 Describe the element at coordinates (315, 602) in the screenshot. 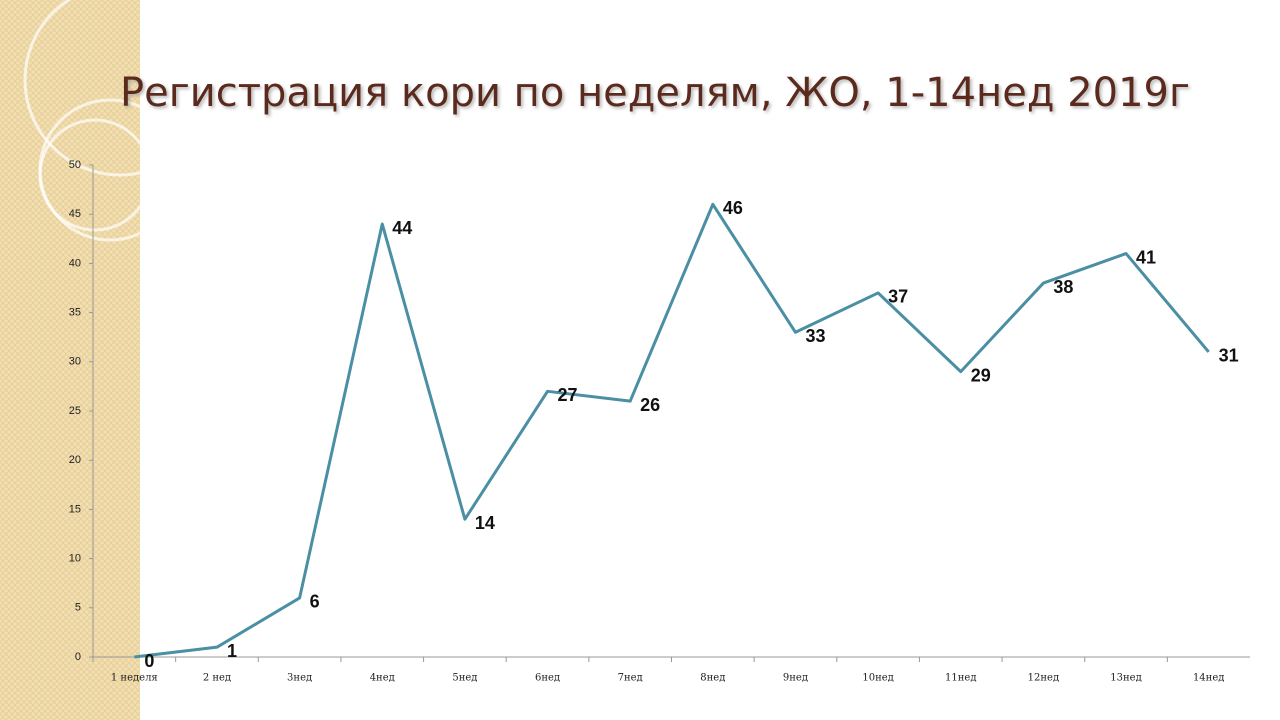

I see `data-label: 6` at that location.